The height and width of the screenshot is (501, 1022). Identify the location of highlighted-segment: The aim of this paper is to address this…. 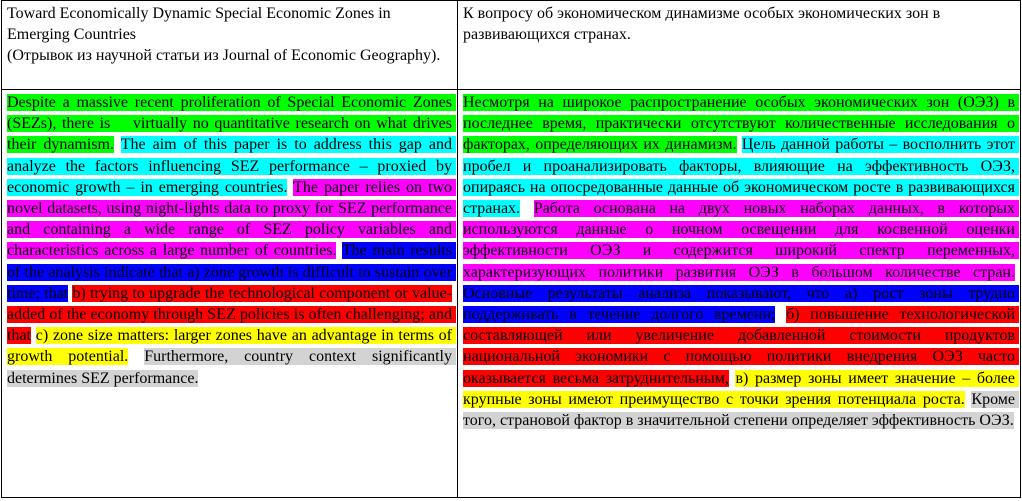
(232, 166).